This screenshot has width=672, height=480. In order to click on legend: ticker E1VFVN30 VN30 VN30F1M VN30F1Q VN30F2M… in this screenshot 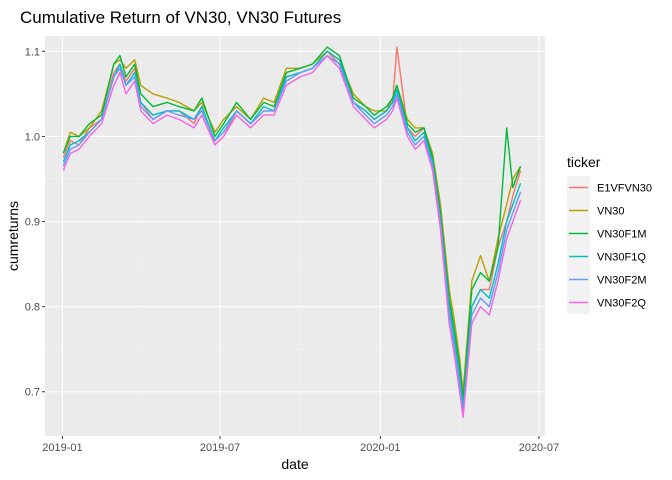, I will do `click(609, 234)`.